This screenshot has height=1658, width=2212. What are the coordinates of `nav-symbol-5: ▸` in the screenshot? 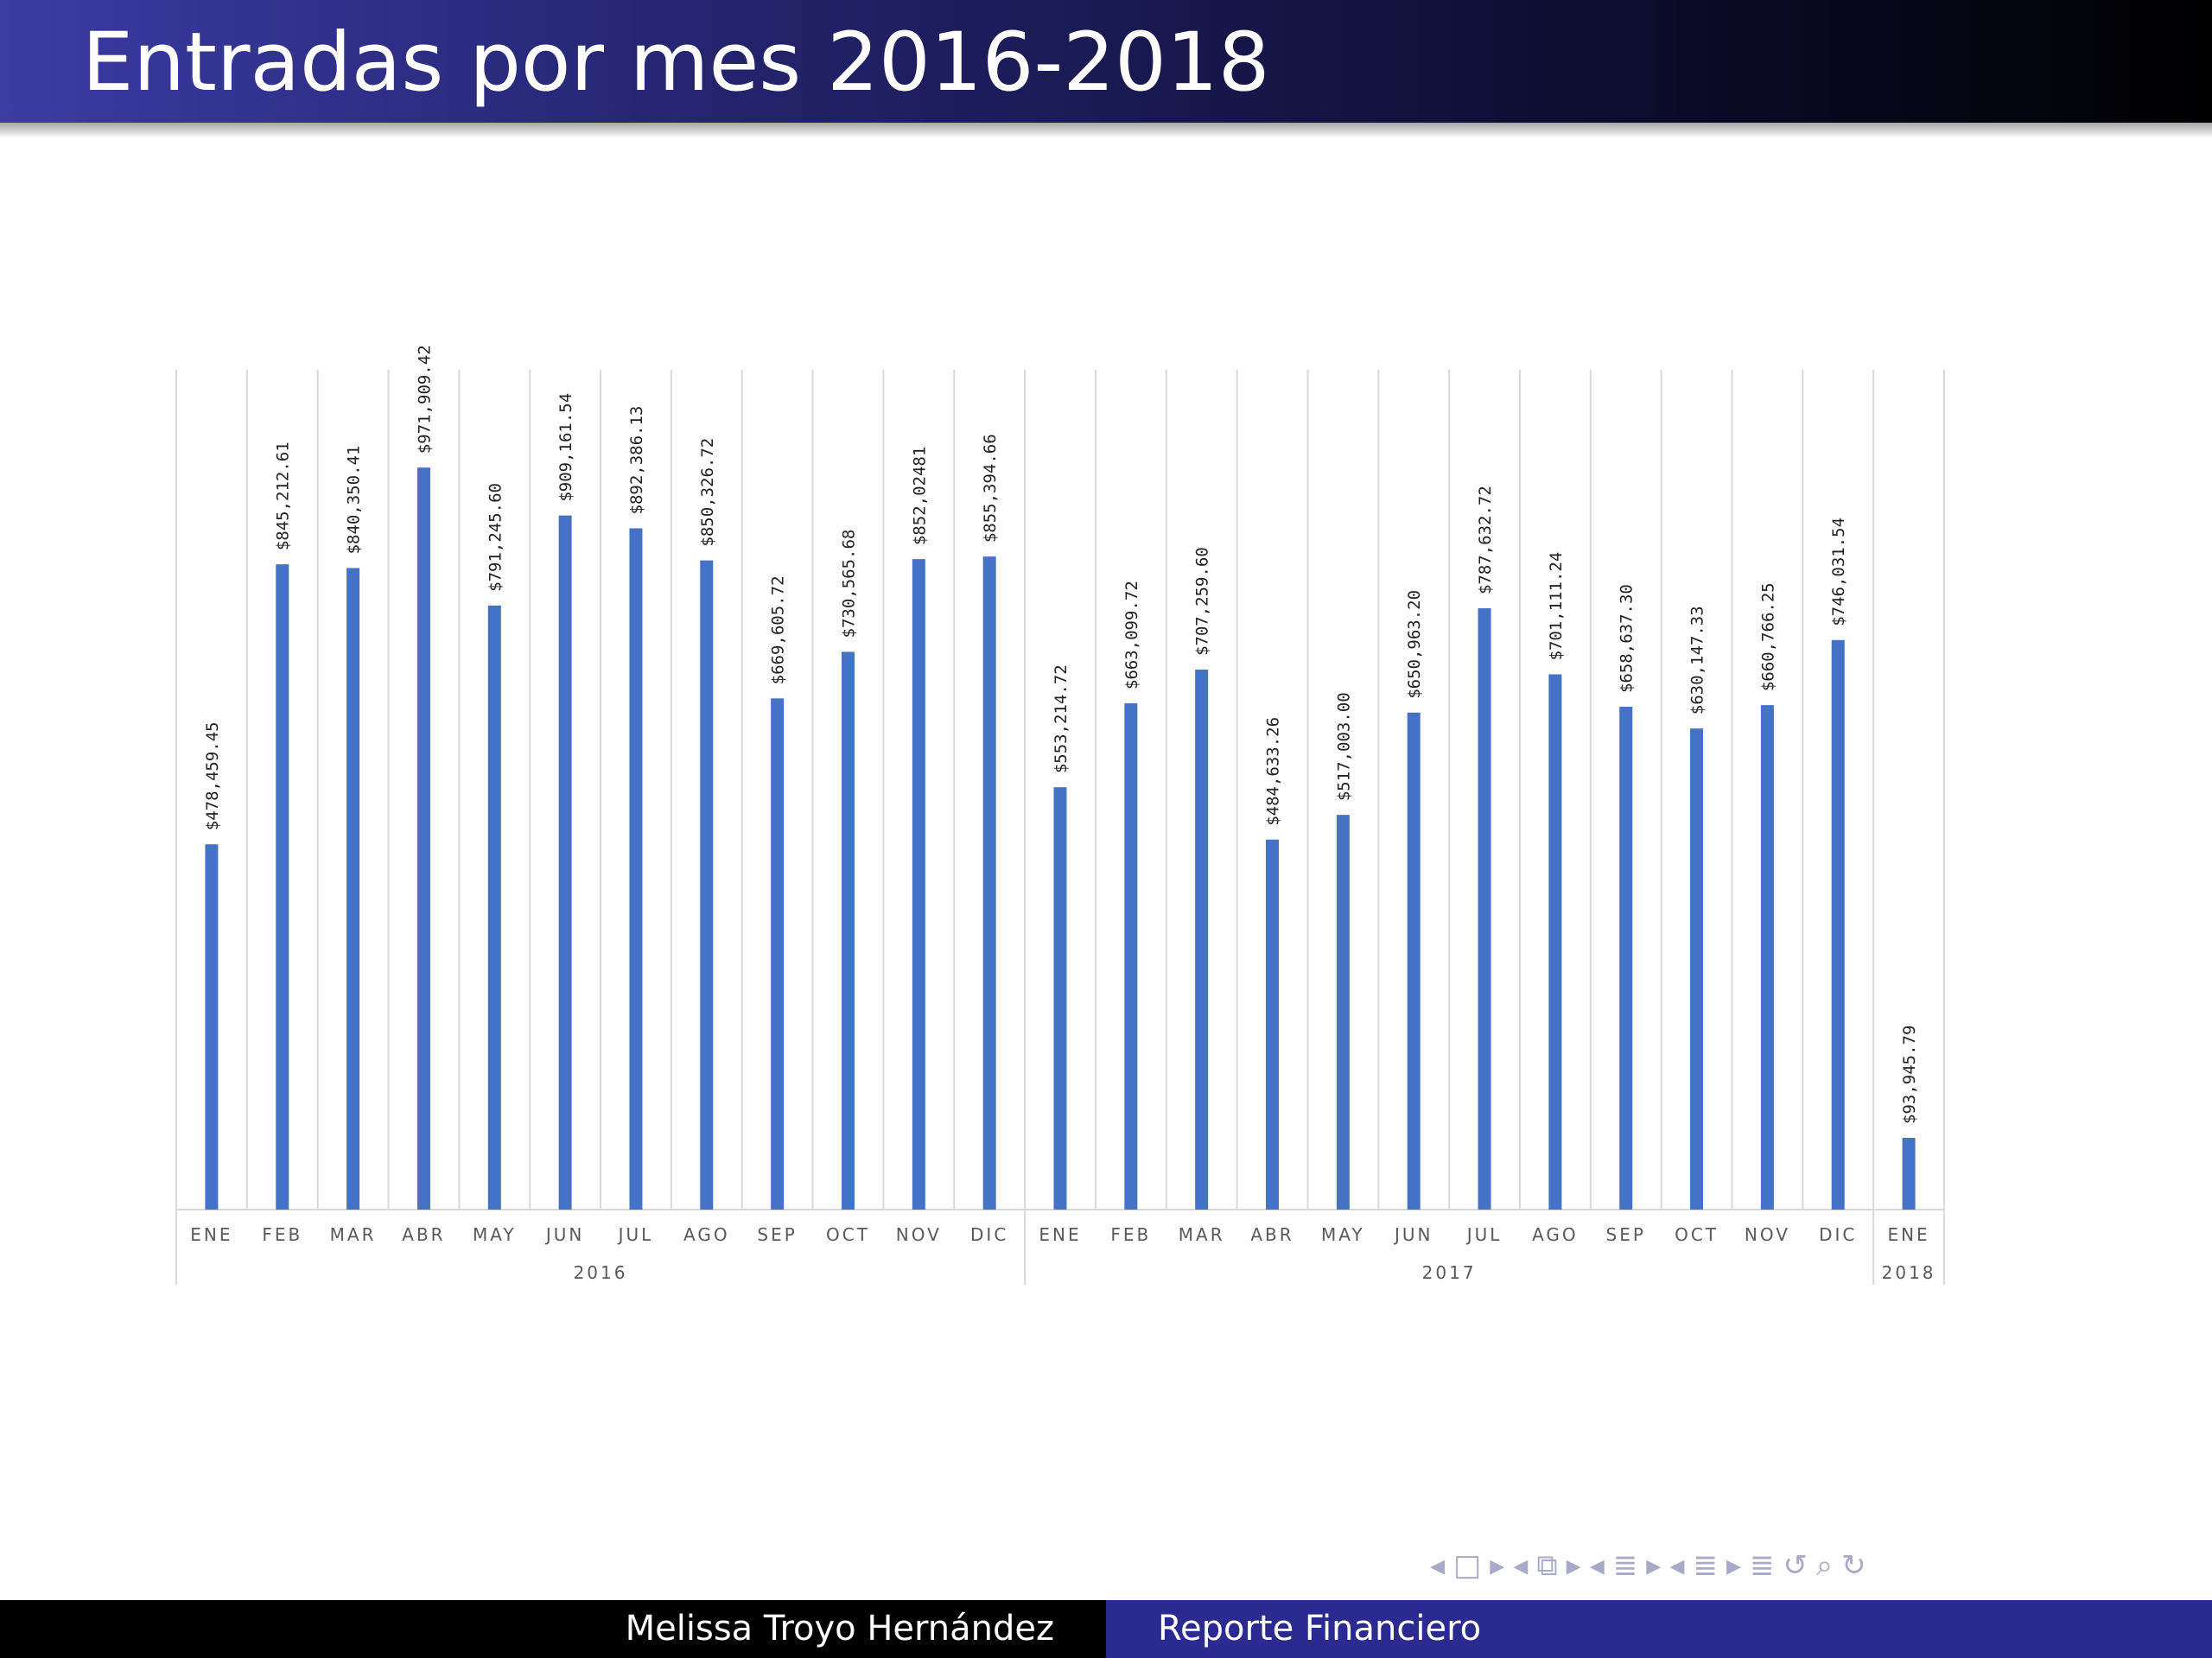 It's located at (1573, 1565).